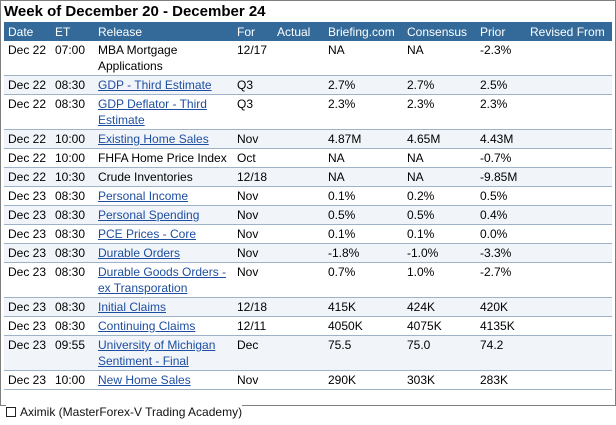  I want to click on cell-release: Durable Orders, so click(163, 253).